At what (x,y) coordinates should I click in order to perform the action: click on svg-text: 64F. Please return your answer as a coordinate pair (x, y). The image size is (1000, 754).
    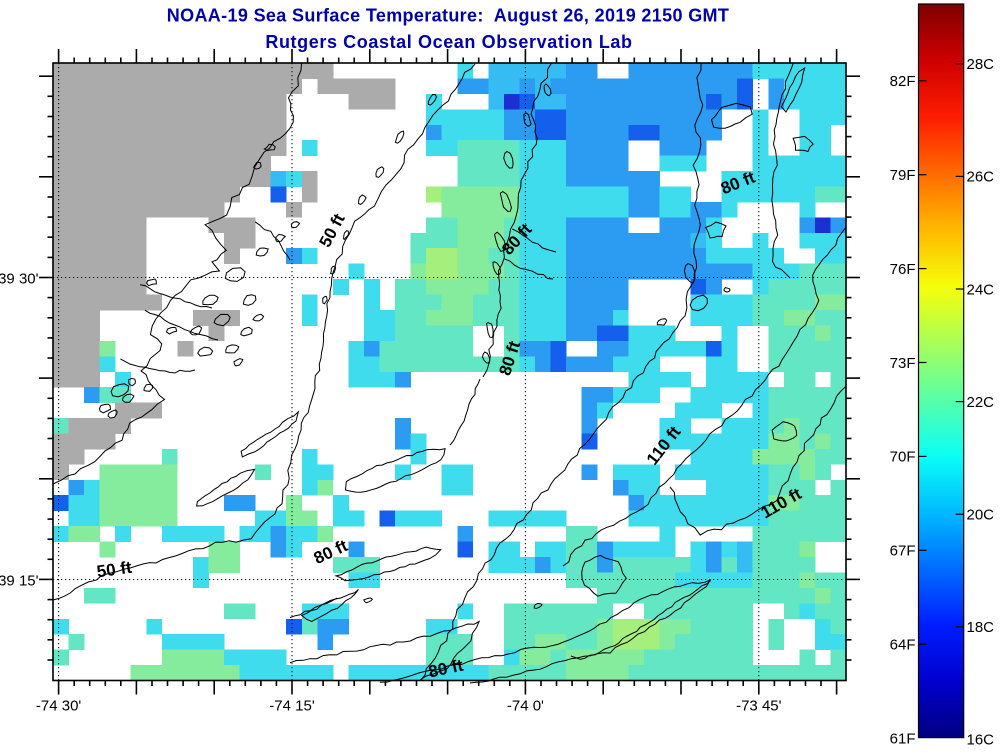
    Looking at the image, I should click on (903, 645).